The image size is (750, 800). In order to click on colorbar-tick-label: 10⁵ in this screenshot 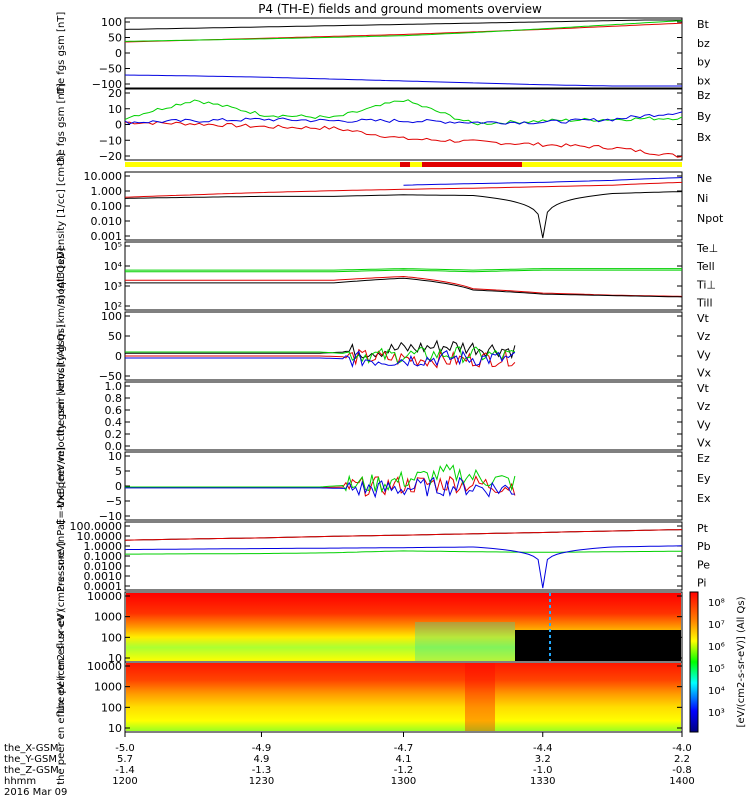, I will do `click(716, 669)`.